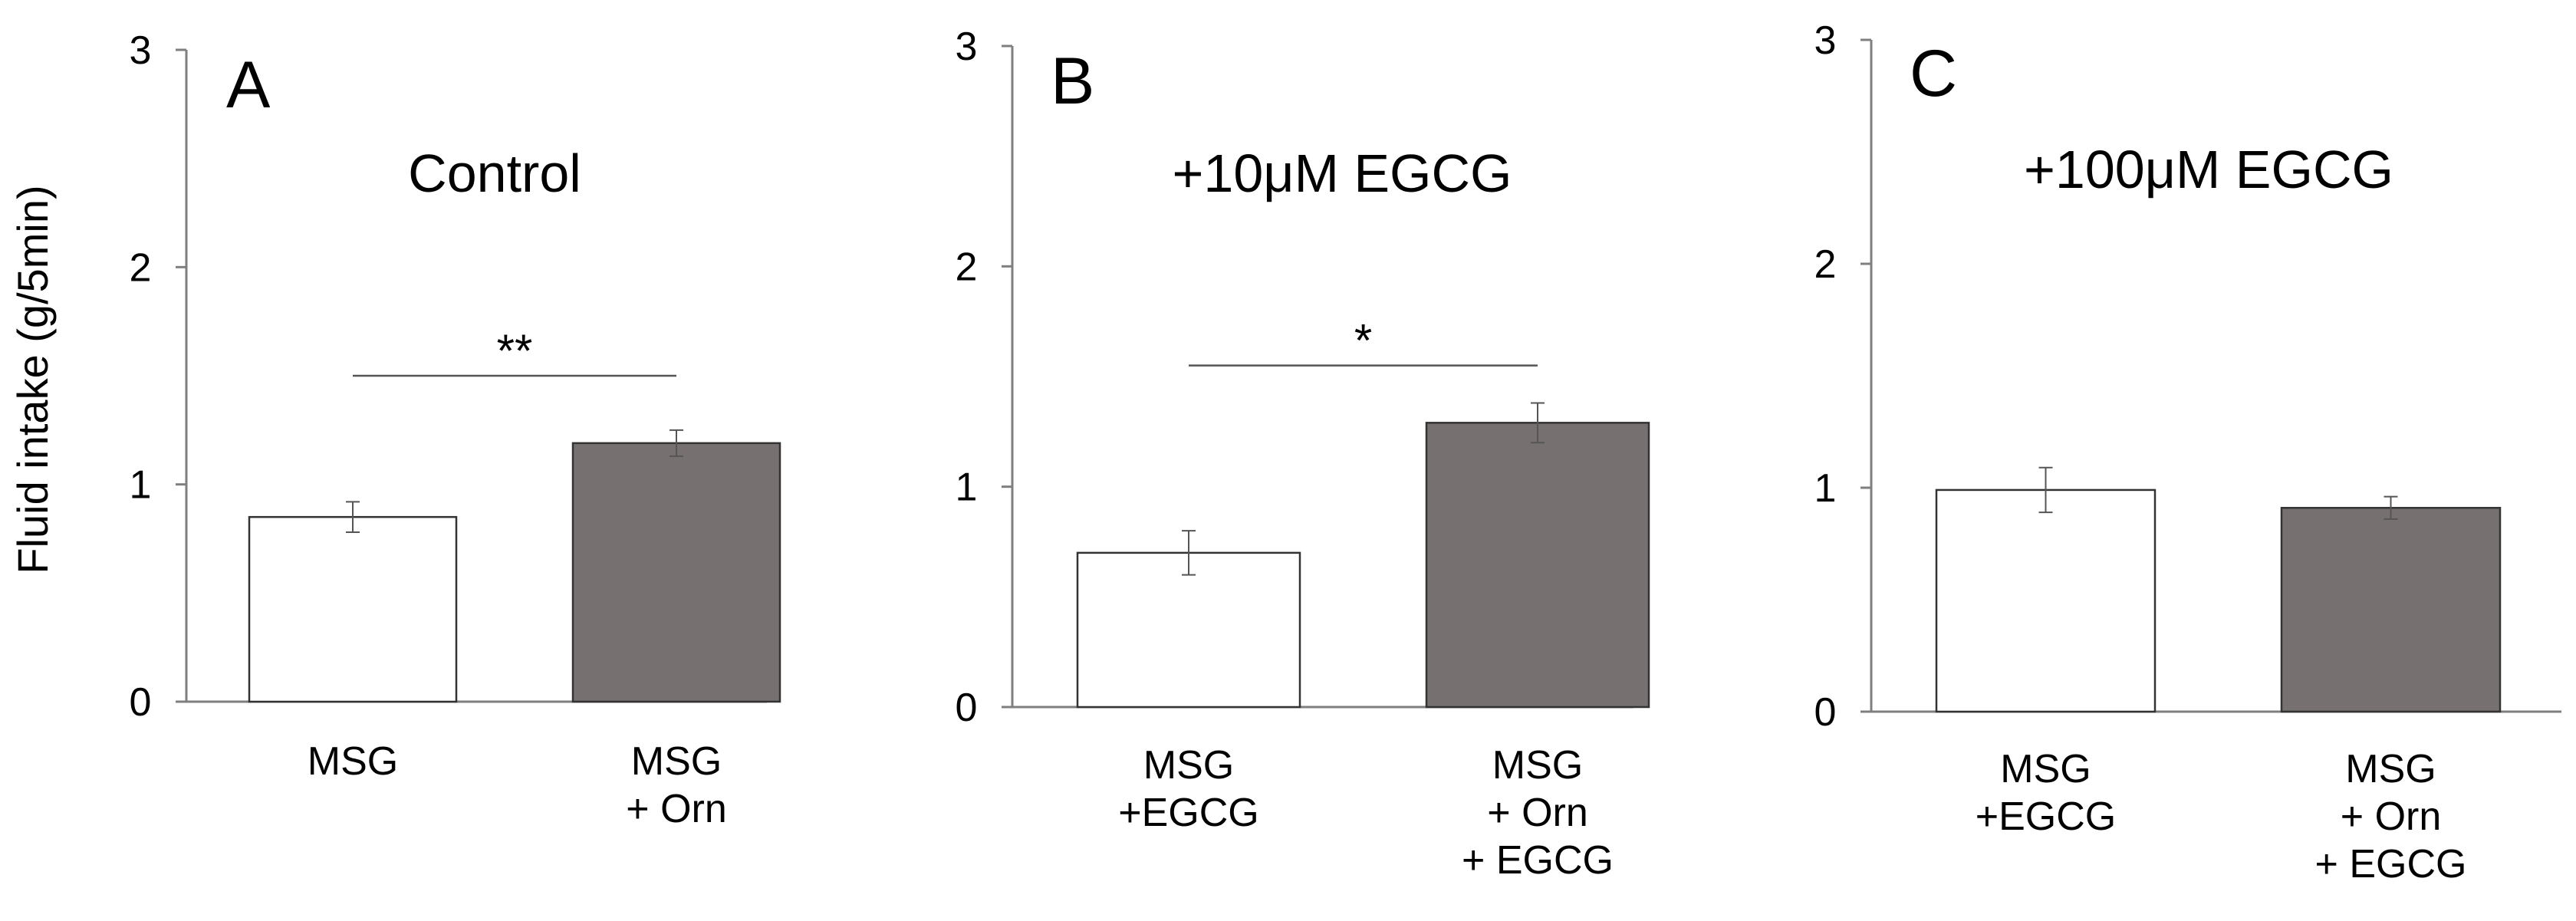  What do you see at coordinates (32, 379) in the screenshot?
I see `y-axis-label: Fluid intake (g/5min)` at bounding box center [32, 379].